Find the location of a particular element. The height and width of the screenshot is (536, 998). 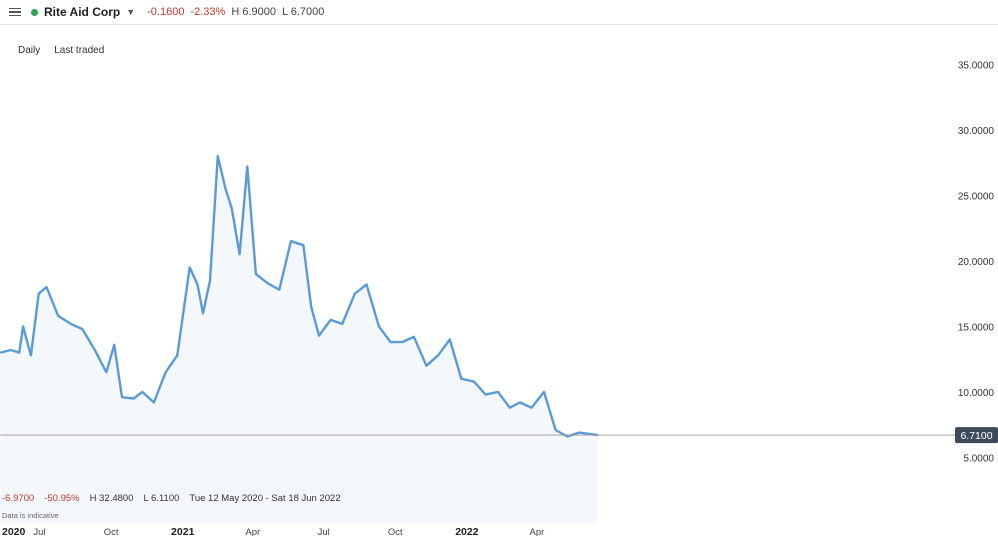

y-tick-label: 10.0000 is located at coordinates (976, 393).